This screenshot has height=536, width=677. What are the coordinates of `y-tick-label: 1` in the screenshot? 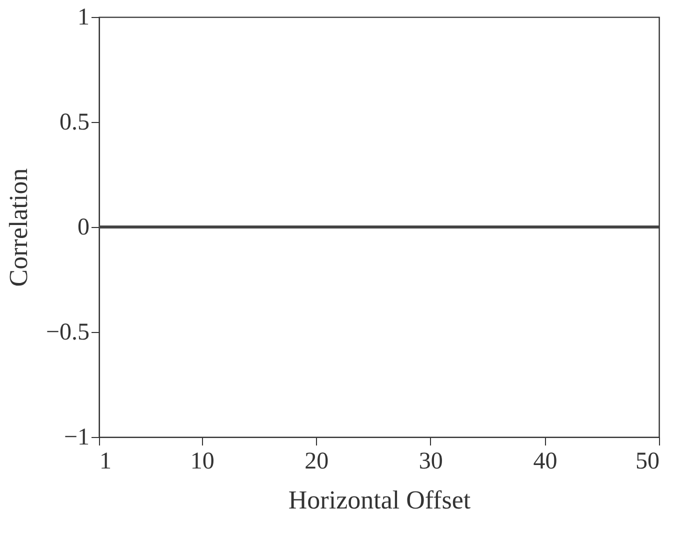 It's located at (84, 17).